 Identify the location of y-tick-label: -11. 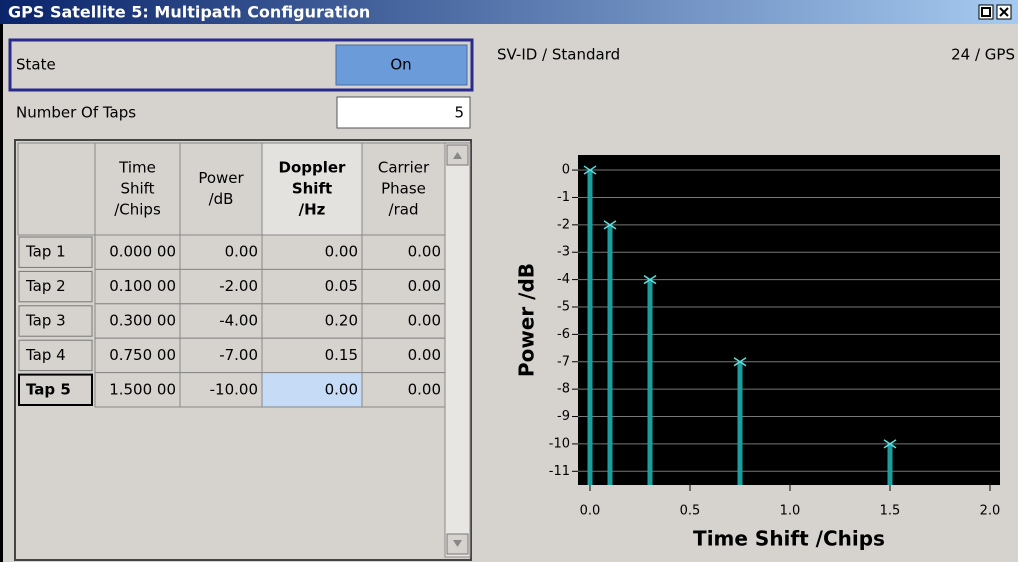
(559, 471).